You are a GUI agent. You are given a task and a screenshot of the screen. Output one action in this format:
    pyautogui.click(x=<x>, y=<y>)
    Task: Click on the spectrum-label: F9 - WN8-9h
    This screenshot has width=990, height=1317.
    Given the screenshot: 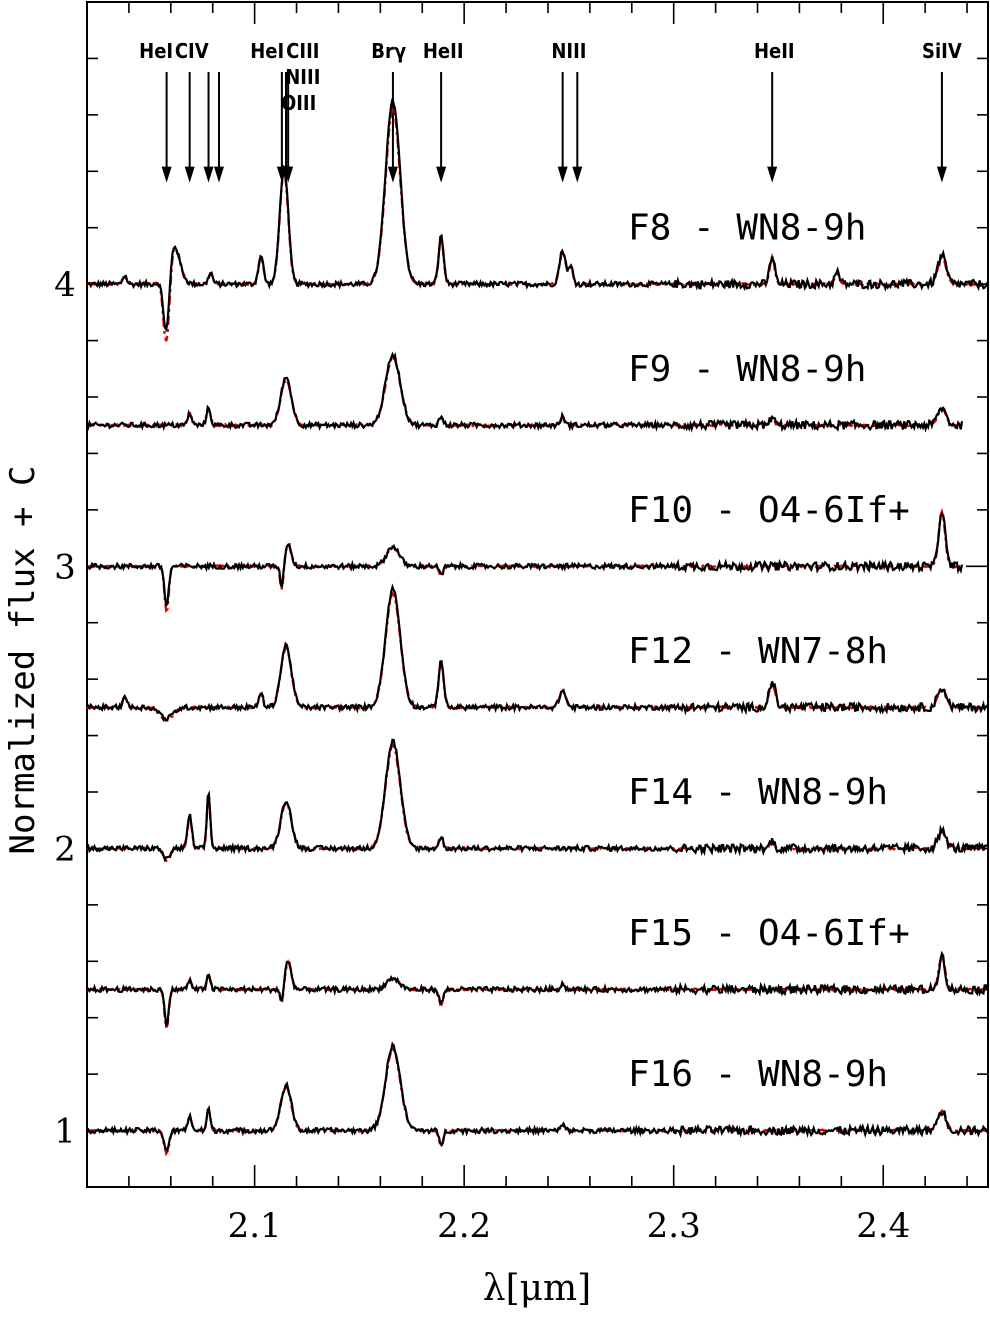 What is the action you would take?
    pyautogui.click(x=747, y=369)
    